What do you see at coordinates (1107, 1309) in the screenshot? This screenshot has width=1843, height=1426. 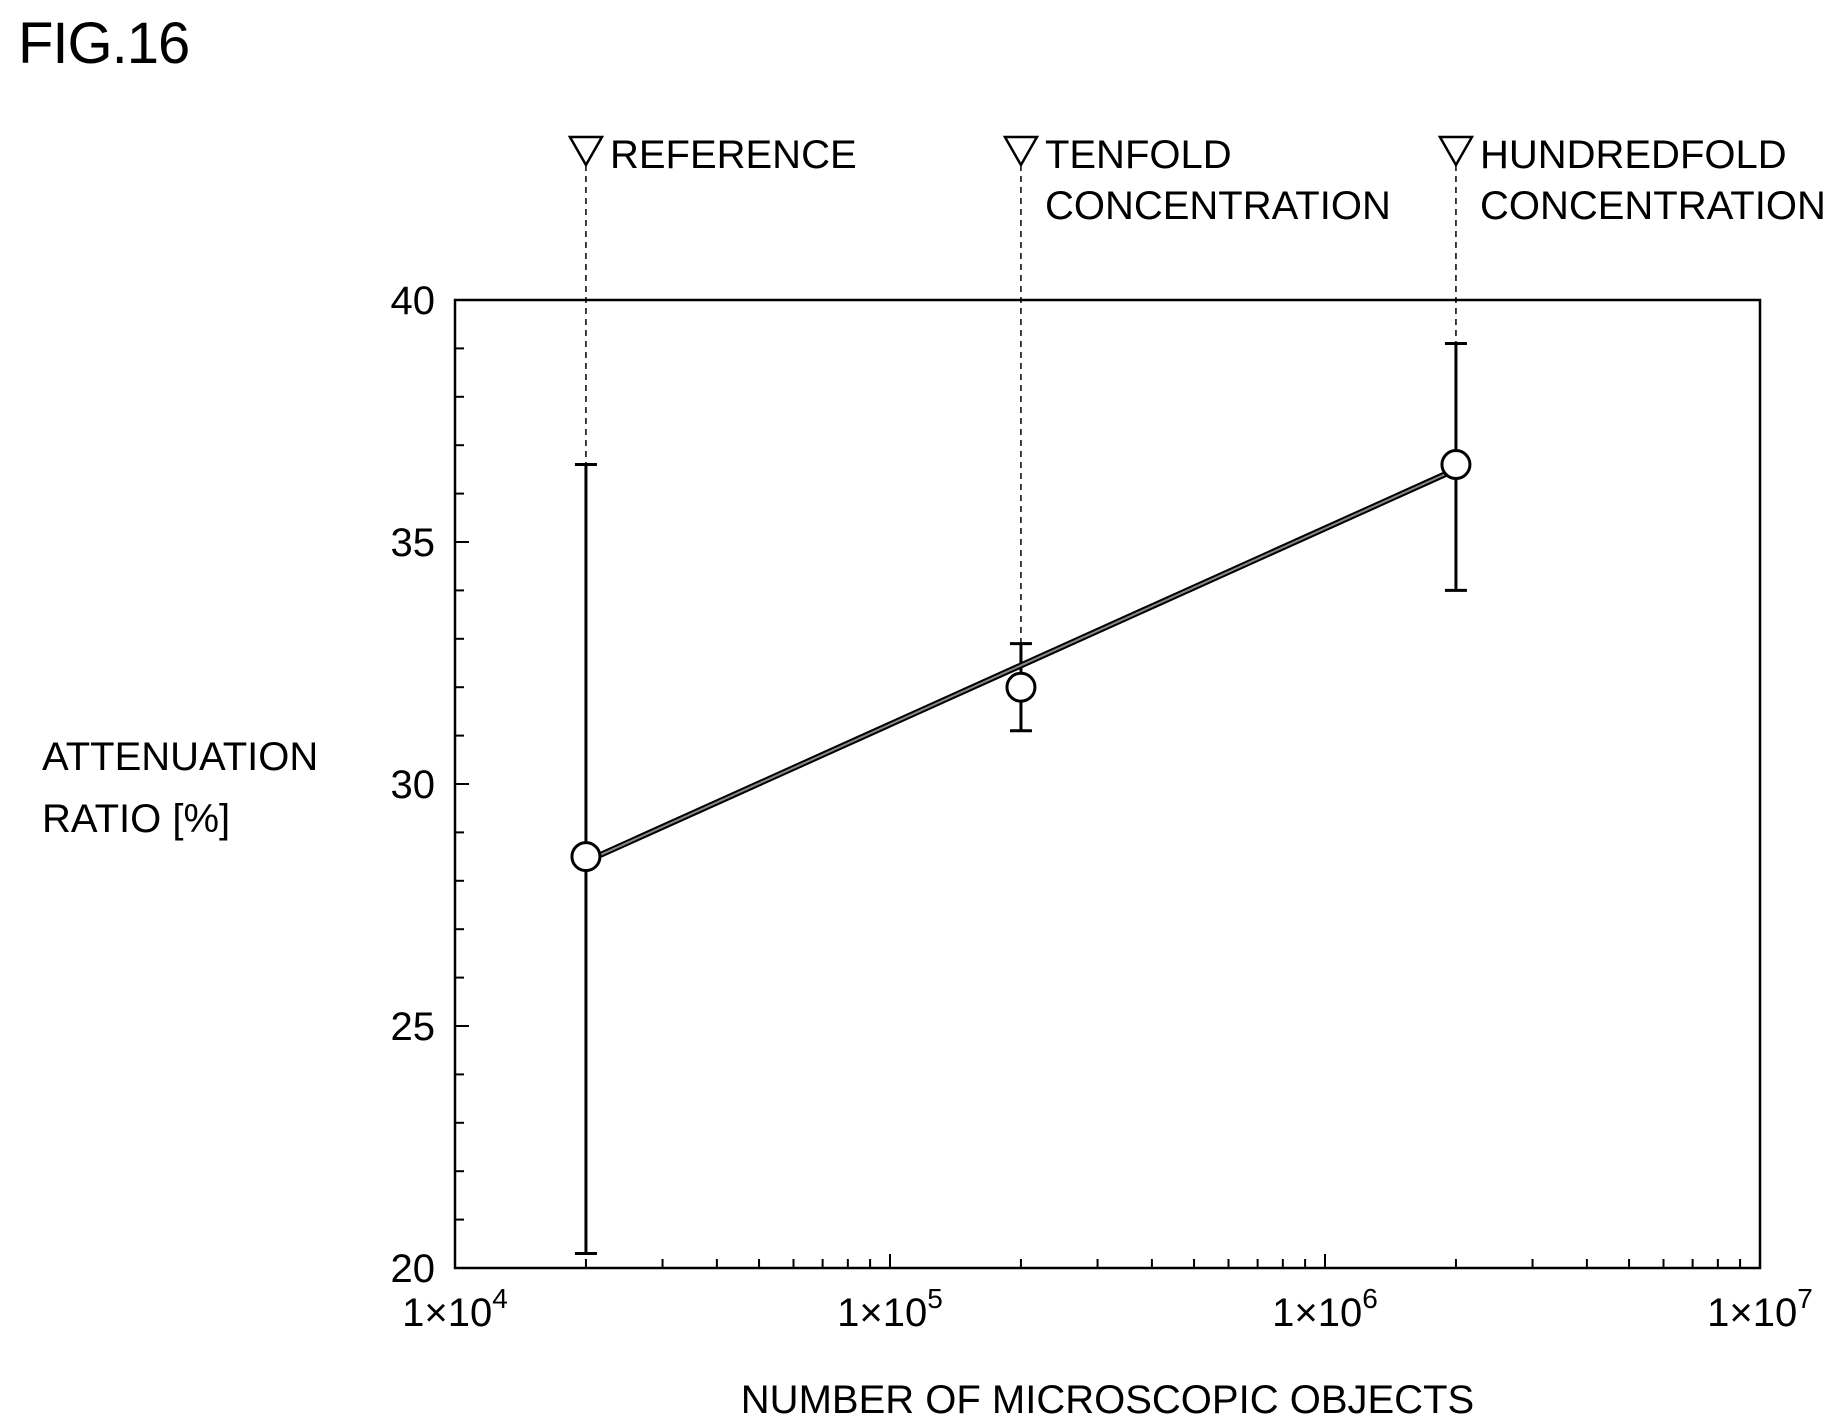 I see `x-tick-labels: 1×10⁴ 1×10⁵ 1×10⁶ 1×10⁷` at bounding box center [1107, 1309].